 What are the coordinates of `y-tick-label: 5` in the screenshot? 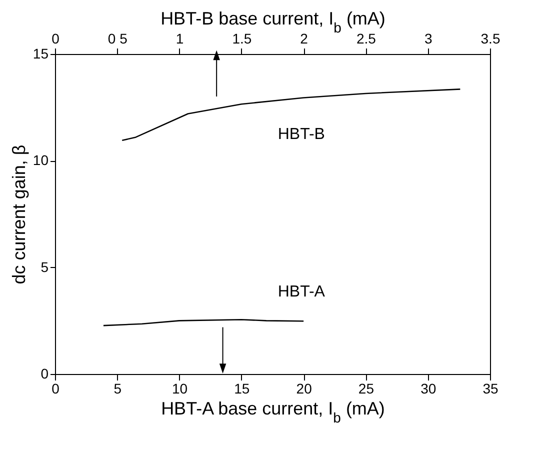 It's located at (44, 266).